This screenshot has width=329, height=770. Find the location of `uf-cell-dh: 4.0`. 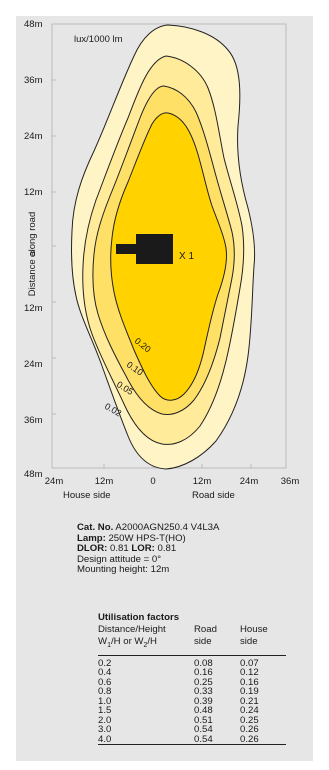

uf-cell-dh: 4.0 is located at coordinates (105, 739).